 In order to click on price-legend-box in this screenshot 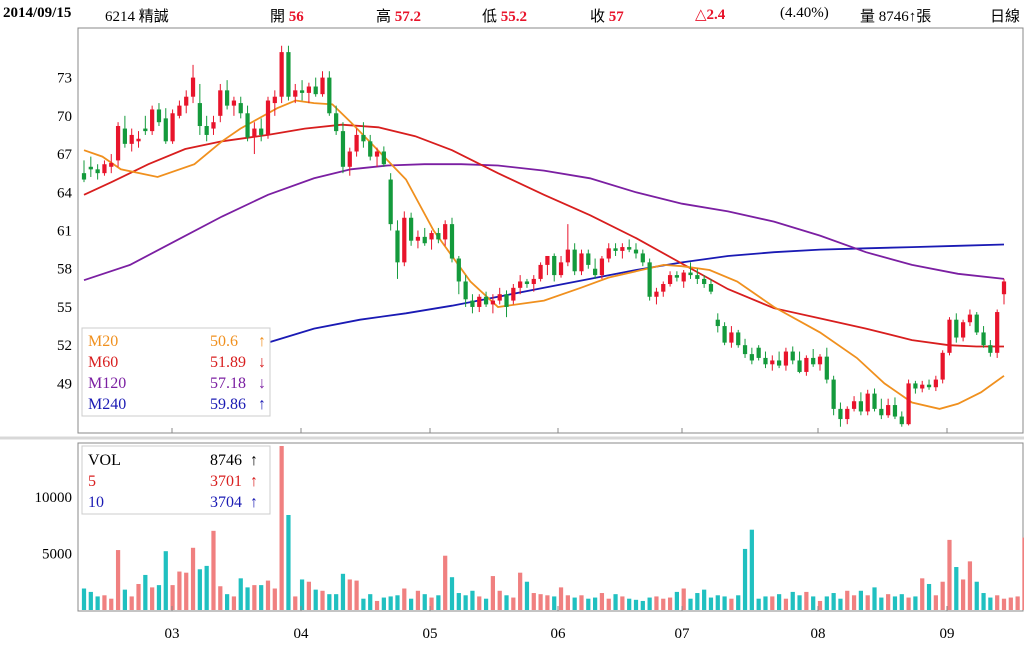, I will do `click(176, 372)`.